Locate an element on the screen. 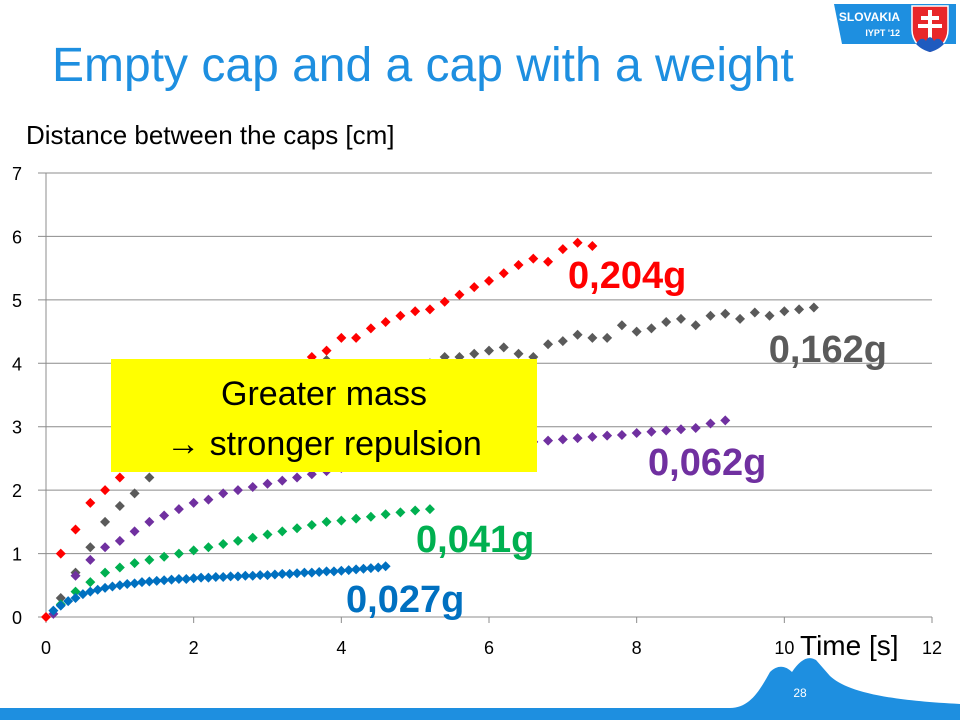 The width and height of the screenshot is (960, 720). x-tick-label: 4 is located at coordinates (341, 648).